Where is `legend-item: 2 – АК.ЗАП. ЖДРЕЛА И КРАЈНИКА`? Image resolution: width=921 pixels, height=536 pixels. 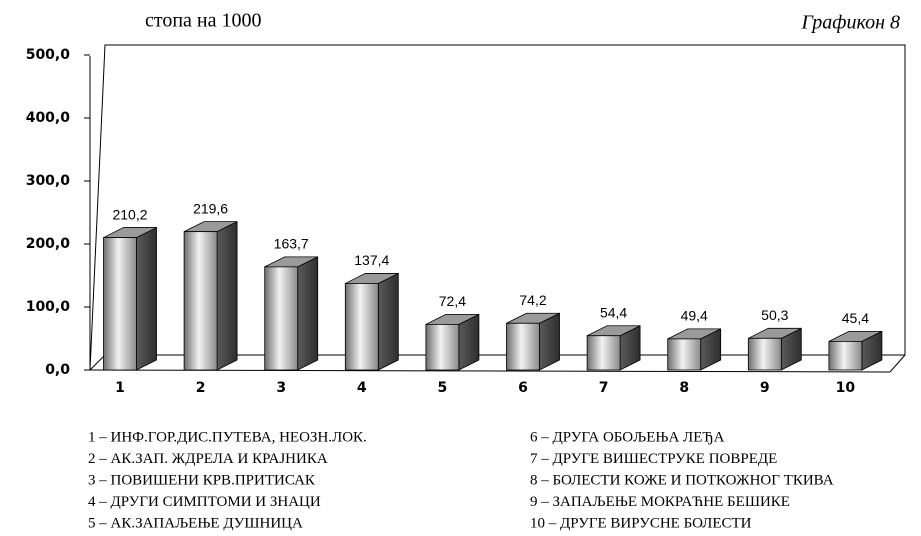 legend-item: 2 – АК.ЗАП. ЖДРЕЛА И КРАЈНИКА is located at coordinates (208, 459).